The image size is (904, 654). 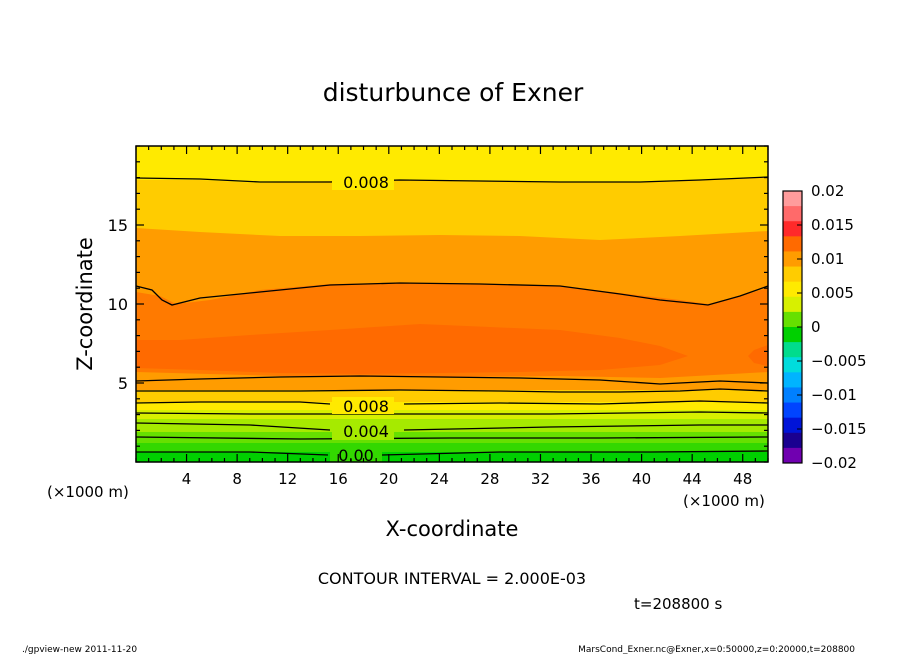 I want to click on contour-0.004, so click(x=452, y=426).